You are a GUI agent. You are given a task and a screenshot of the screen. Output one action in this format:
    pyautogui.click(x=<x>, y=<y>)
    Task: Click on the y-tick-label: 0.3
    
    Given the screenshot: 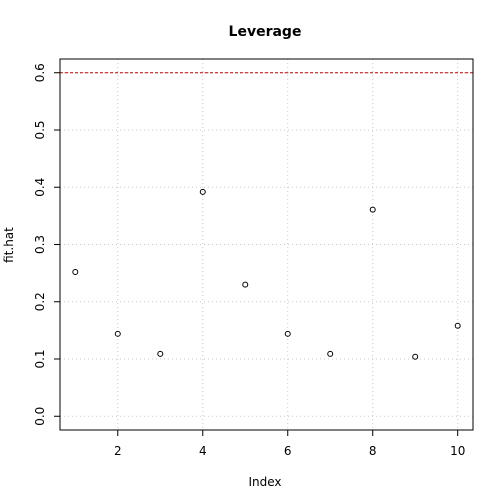 What is the action you would take?
    pyautogui.click(x=40, y=244)
    